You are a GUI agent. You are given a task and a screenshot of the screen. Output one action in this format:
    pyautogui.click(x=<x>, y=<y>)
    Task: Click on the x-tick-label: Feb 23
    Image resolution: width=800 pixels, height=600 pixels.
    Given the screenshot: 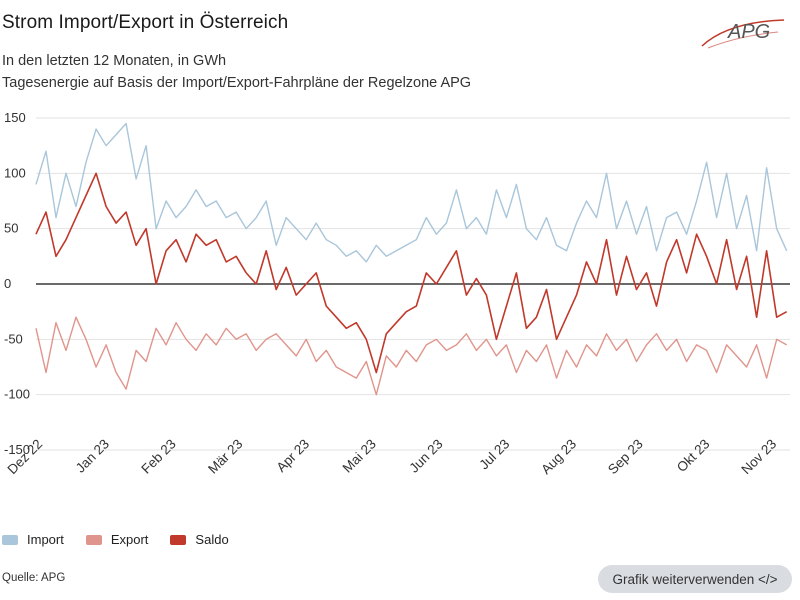 What is the action you would take?
    pyautogui.click(x=158, y=456)
    